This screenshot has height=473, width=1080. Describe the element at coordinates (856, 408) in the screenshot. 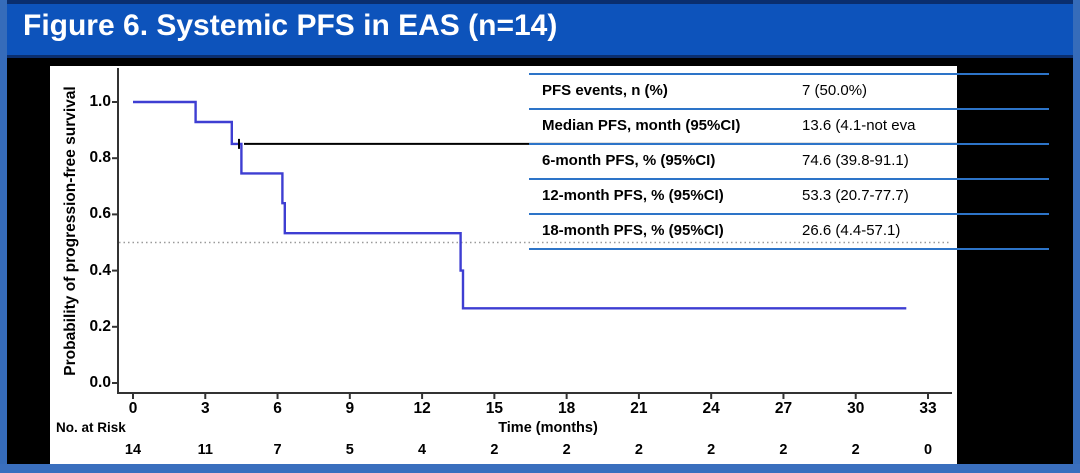

I see `x-tick-label: 30` at that location.